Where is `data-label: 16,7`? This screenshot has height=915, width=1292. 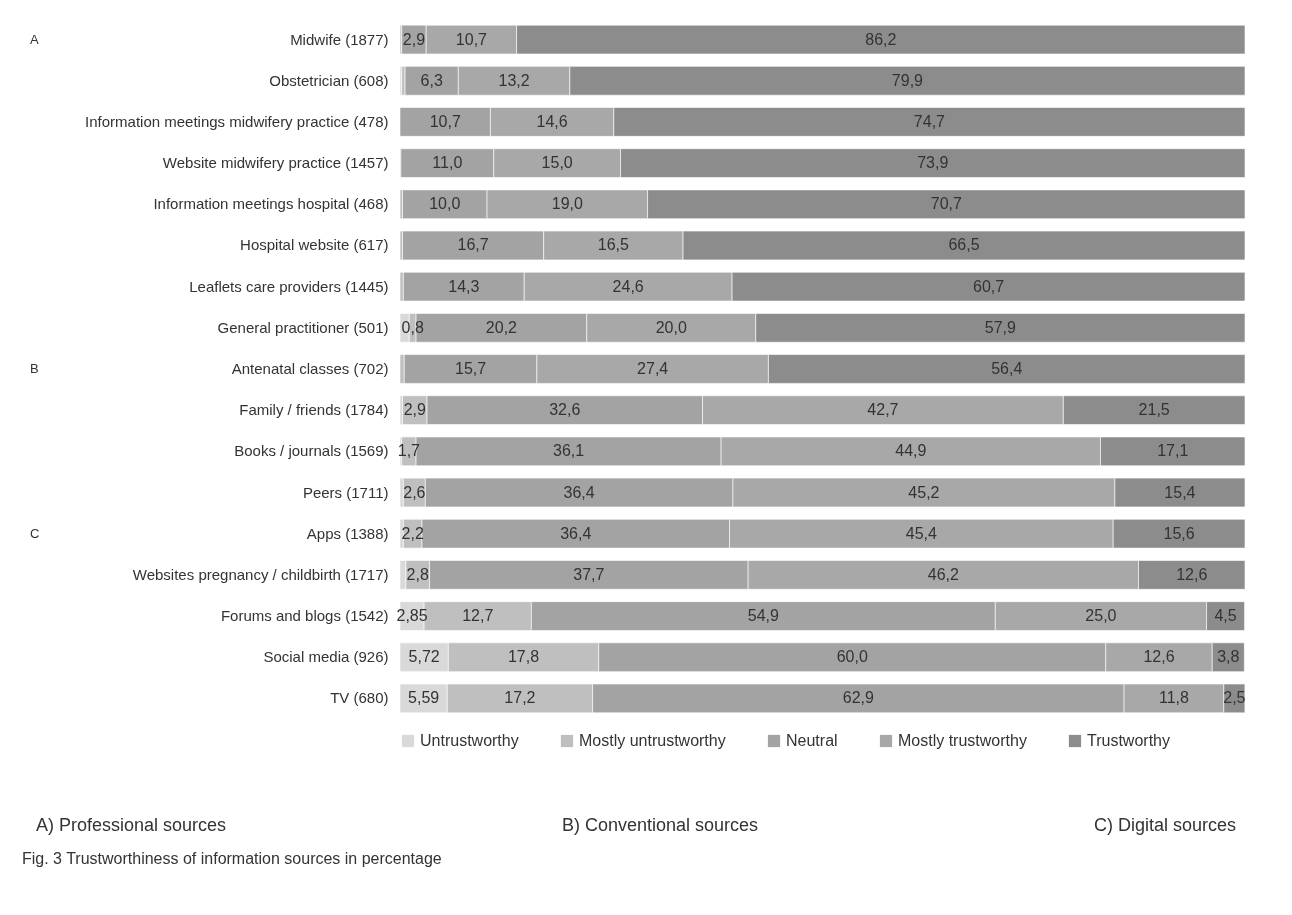
data-label: 16,7 is located at coordinates (473, 245).